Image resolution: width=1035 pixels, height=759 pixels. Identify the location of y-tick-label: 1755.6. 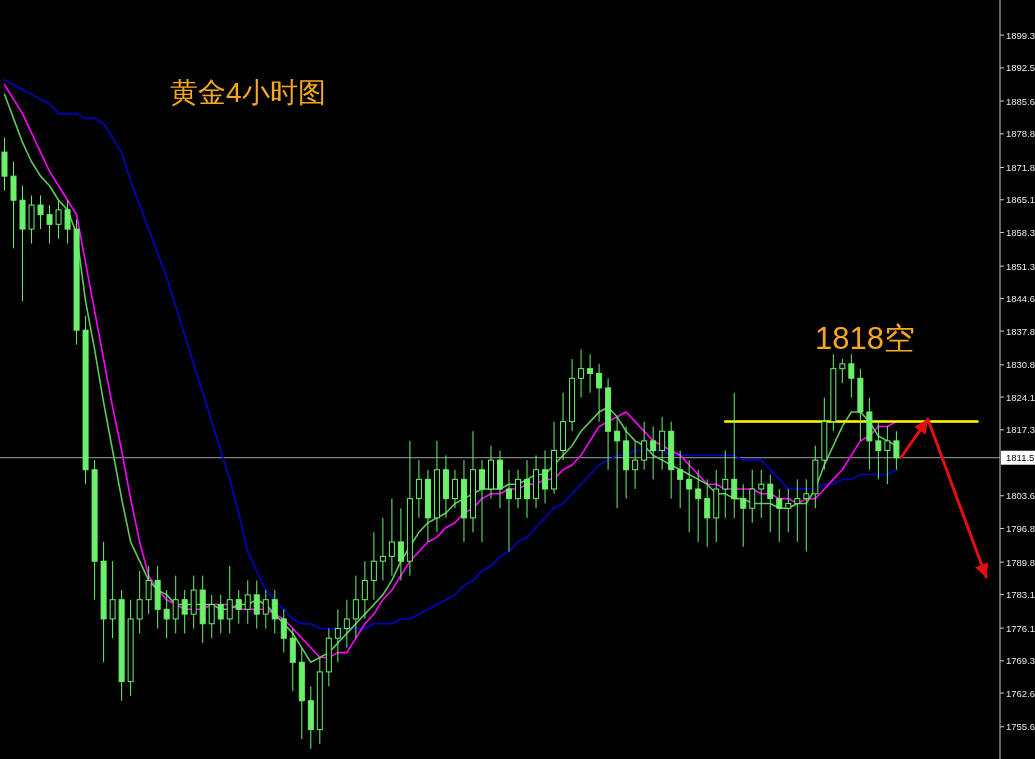
(1020, 727).